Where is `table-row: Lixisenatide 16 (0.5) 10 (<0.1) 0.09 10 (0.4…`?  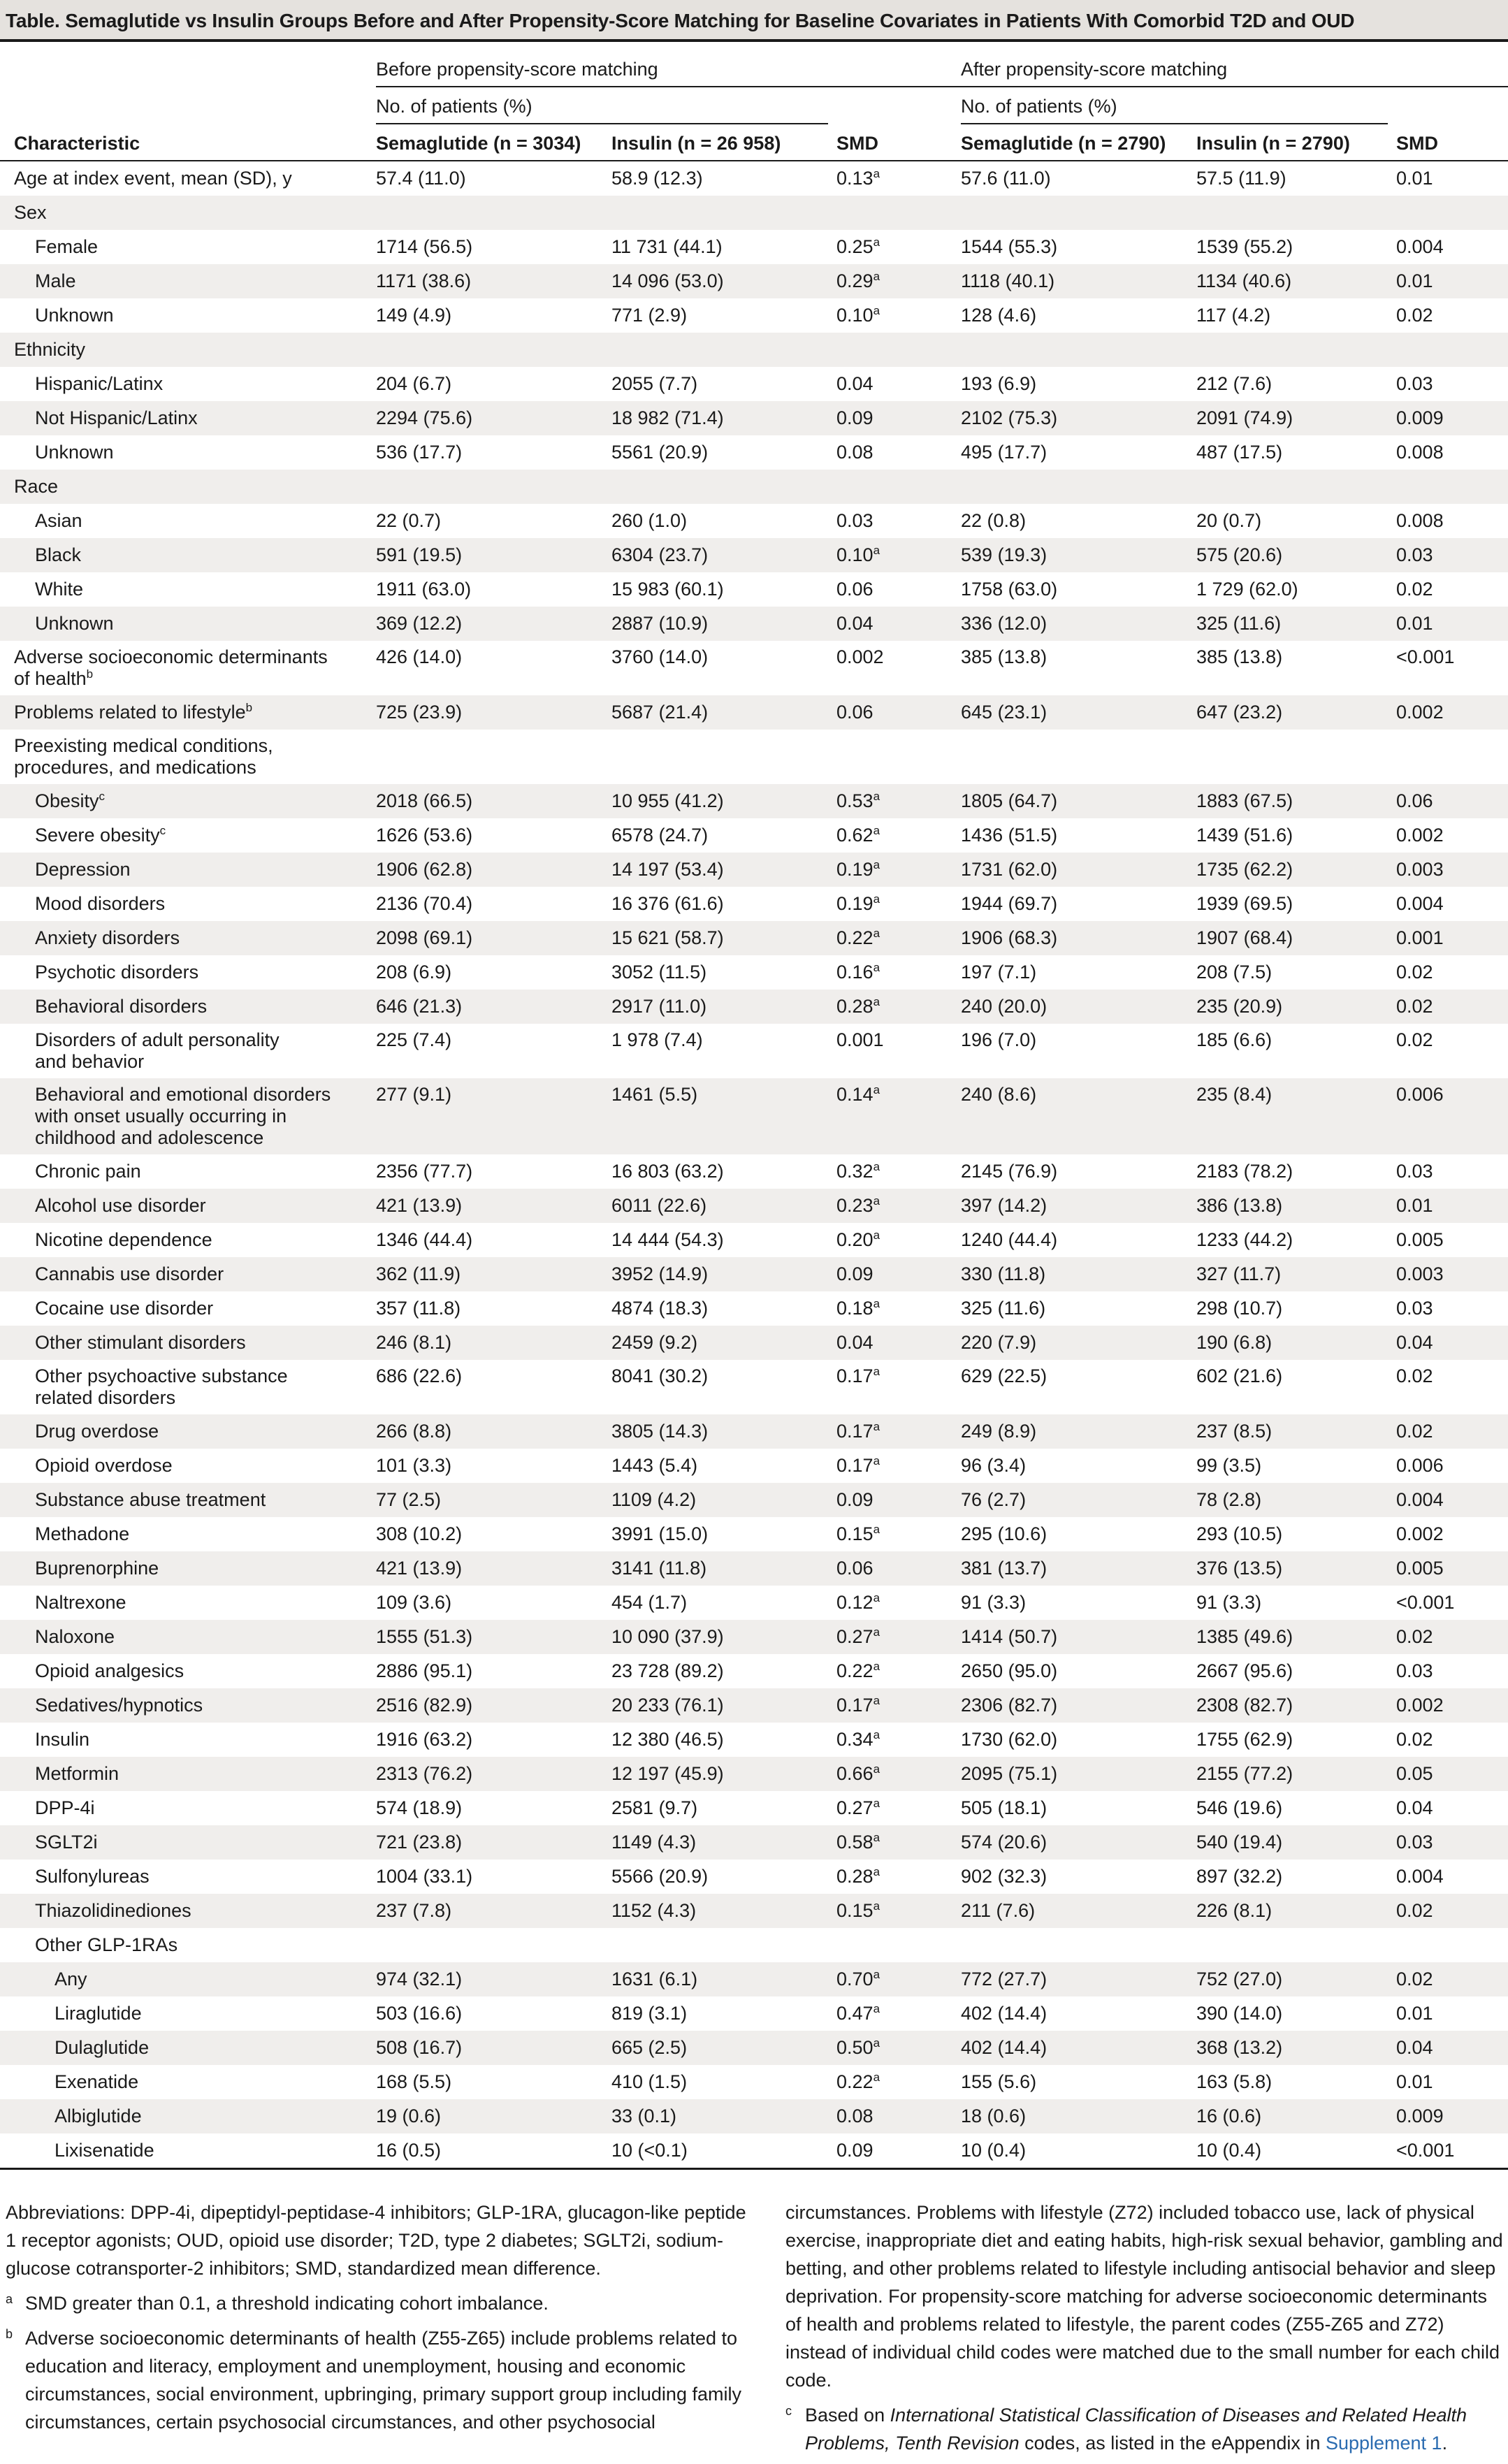
table-row: Lixisenatide 16 (0.5) 10 (<0.1) 0.09 10 (0.4… is located at coordinates (754, 2150).